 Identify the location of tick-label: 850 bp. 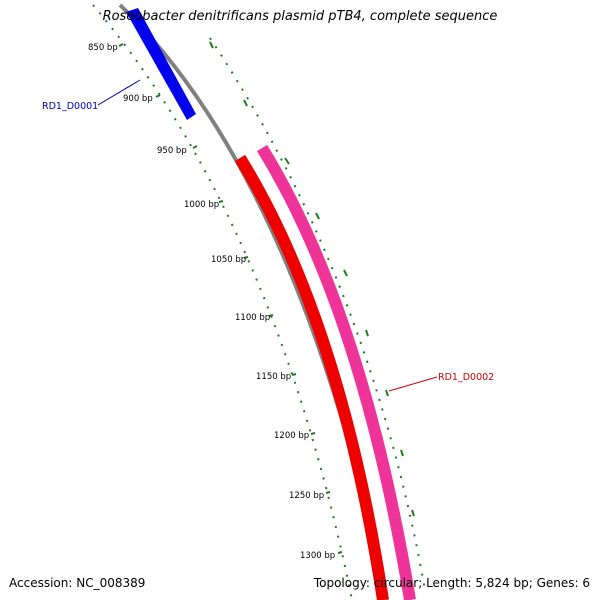
(103, 48).